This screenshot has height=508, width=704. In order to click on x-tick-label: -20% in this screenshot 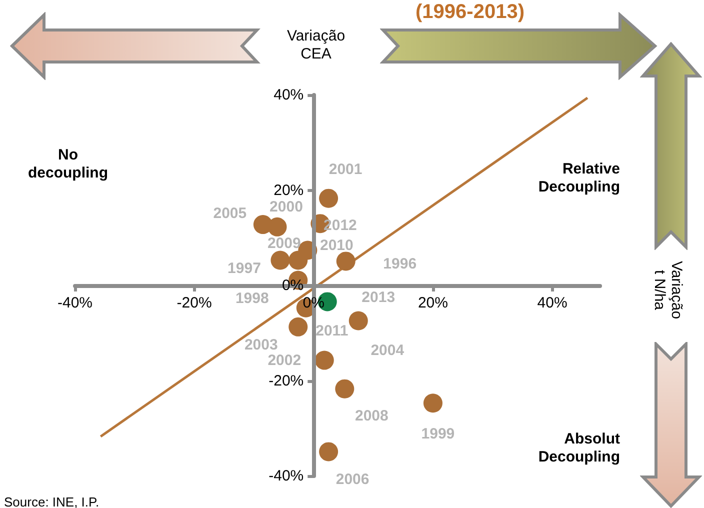, I will do `click(194, 303)`.